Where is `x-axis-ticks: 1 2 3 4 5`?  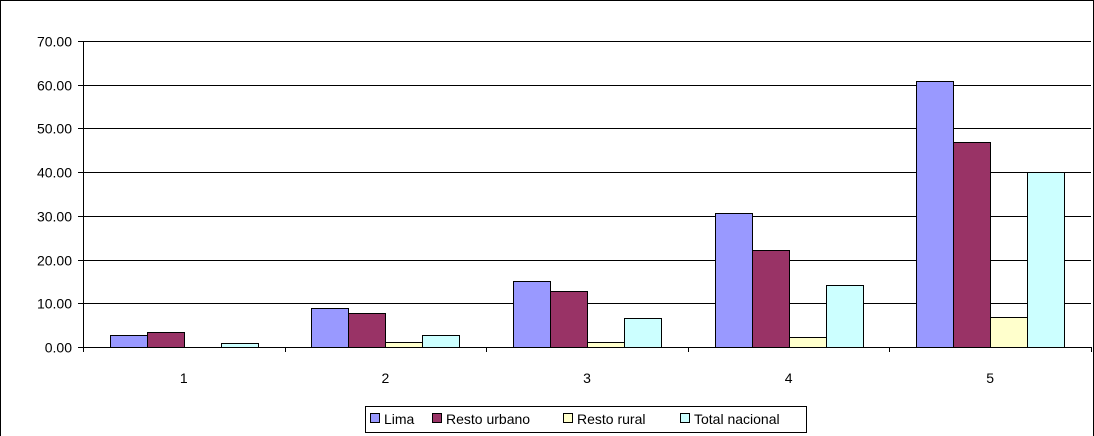 x-axis-ticks: 1 2 3 4 5 is located at coordinates (587, 366).